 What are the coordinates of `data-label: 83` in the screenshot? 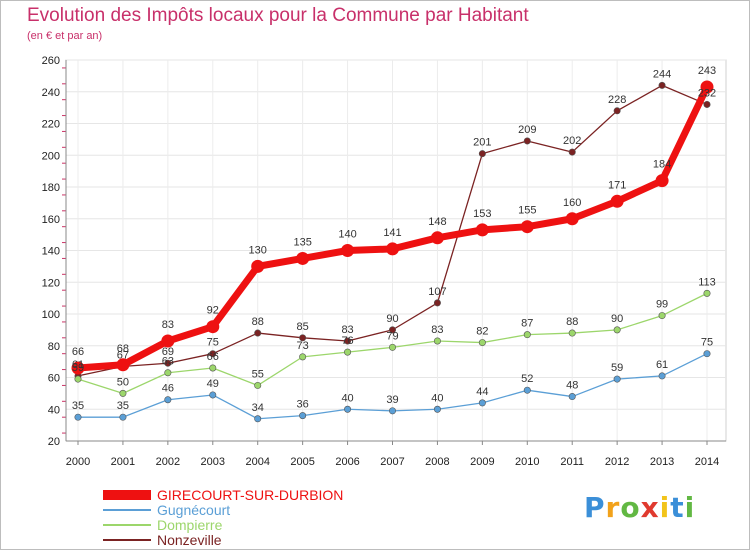 It's located at (168, 325).